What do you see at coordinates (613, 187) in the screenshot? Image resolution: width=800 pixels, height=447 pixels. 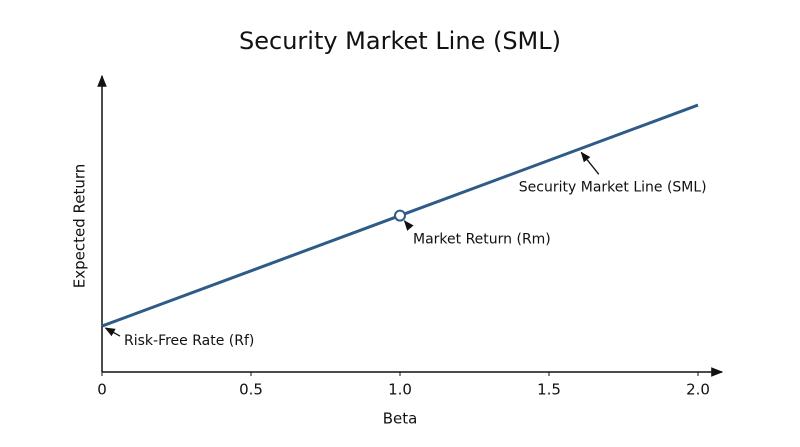 I see `annotation-label: Security Market Line (SML)` at bounding box center [613, 187].